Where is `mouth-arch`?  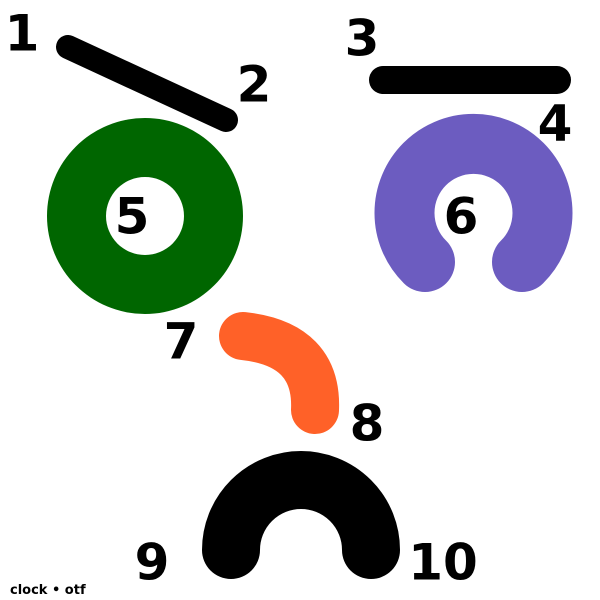 mouth-arch is located at coordinates (301, 515).